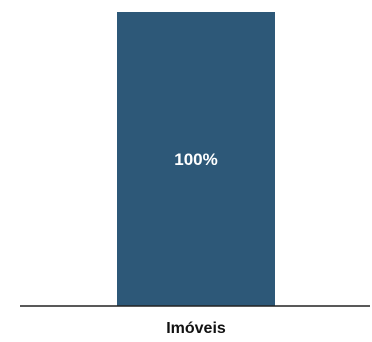 The height and width of the screenshot is (342, 372). I want to click on x-tick-label-0: Imóveis, so click(196, 328).